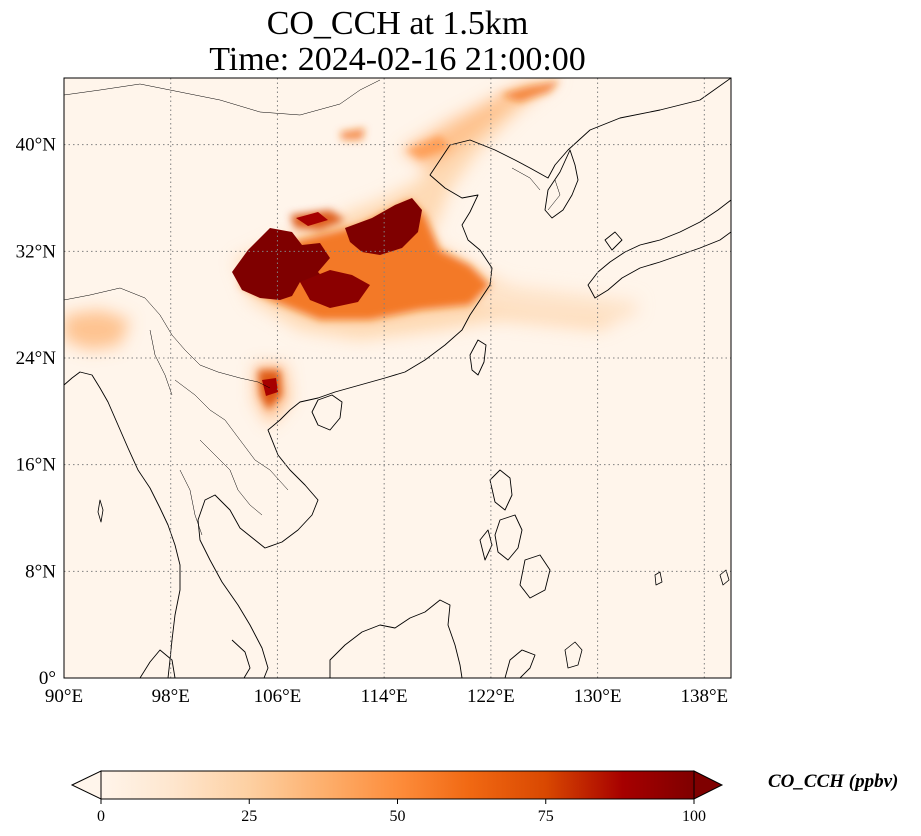 The image size is (921, 836). What do you see at coordinates (327, 412) in the screenshot?
I see `hainan-island` at bounding box center [327, 412].